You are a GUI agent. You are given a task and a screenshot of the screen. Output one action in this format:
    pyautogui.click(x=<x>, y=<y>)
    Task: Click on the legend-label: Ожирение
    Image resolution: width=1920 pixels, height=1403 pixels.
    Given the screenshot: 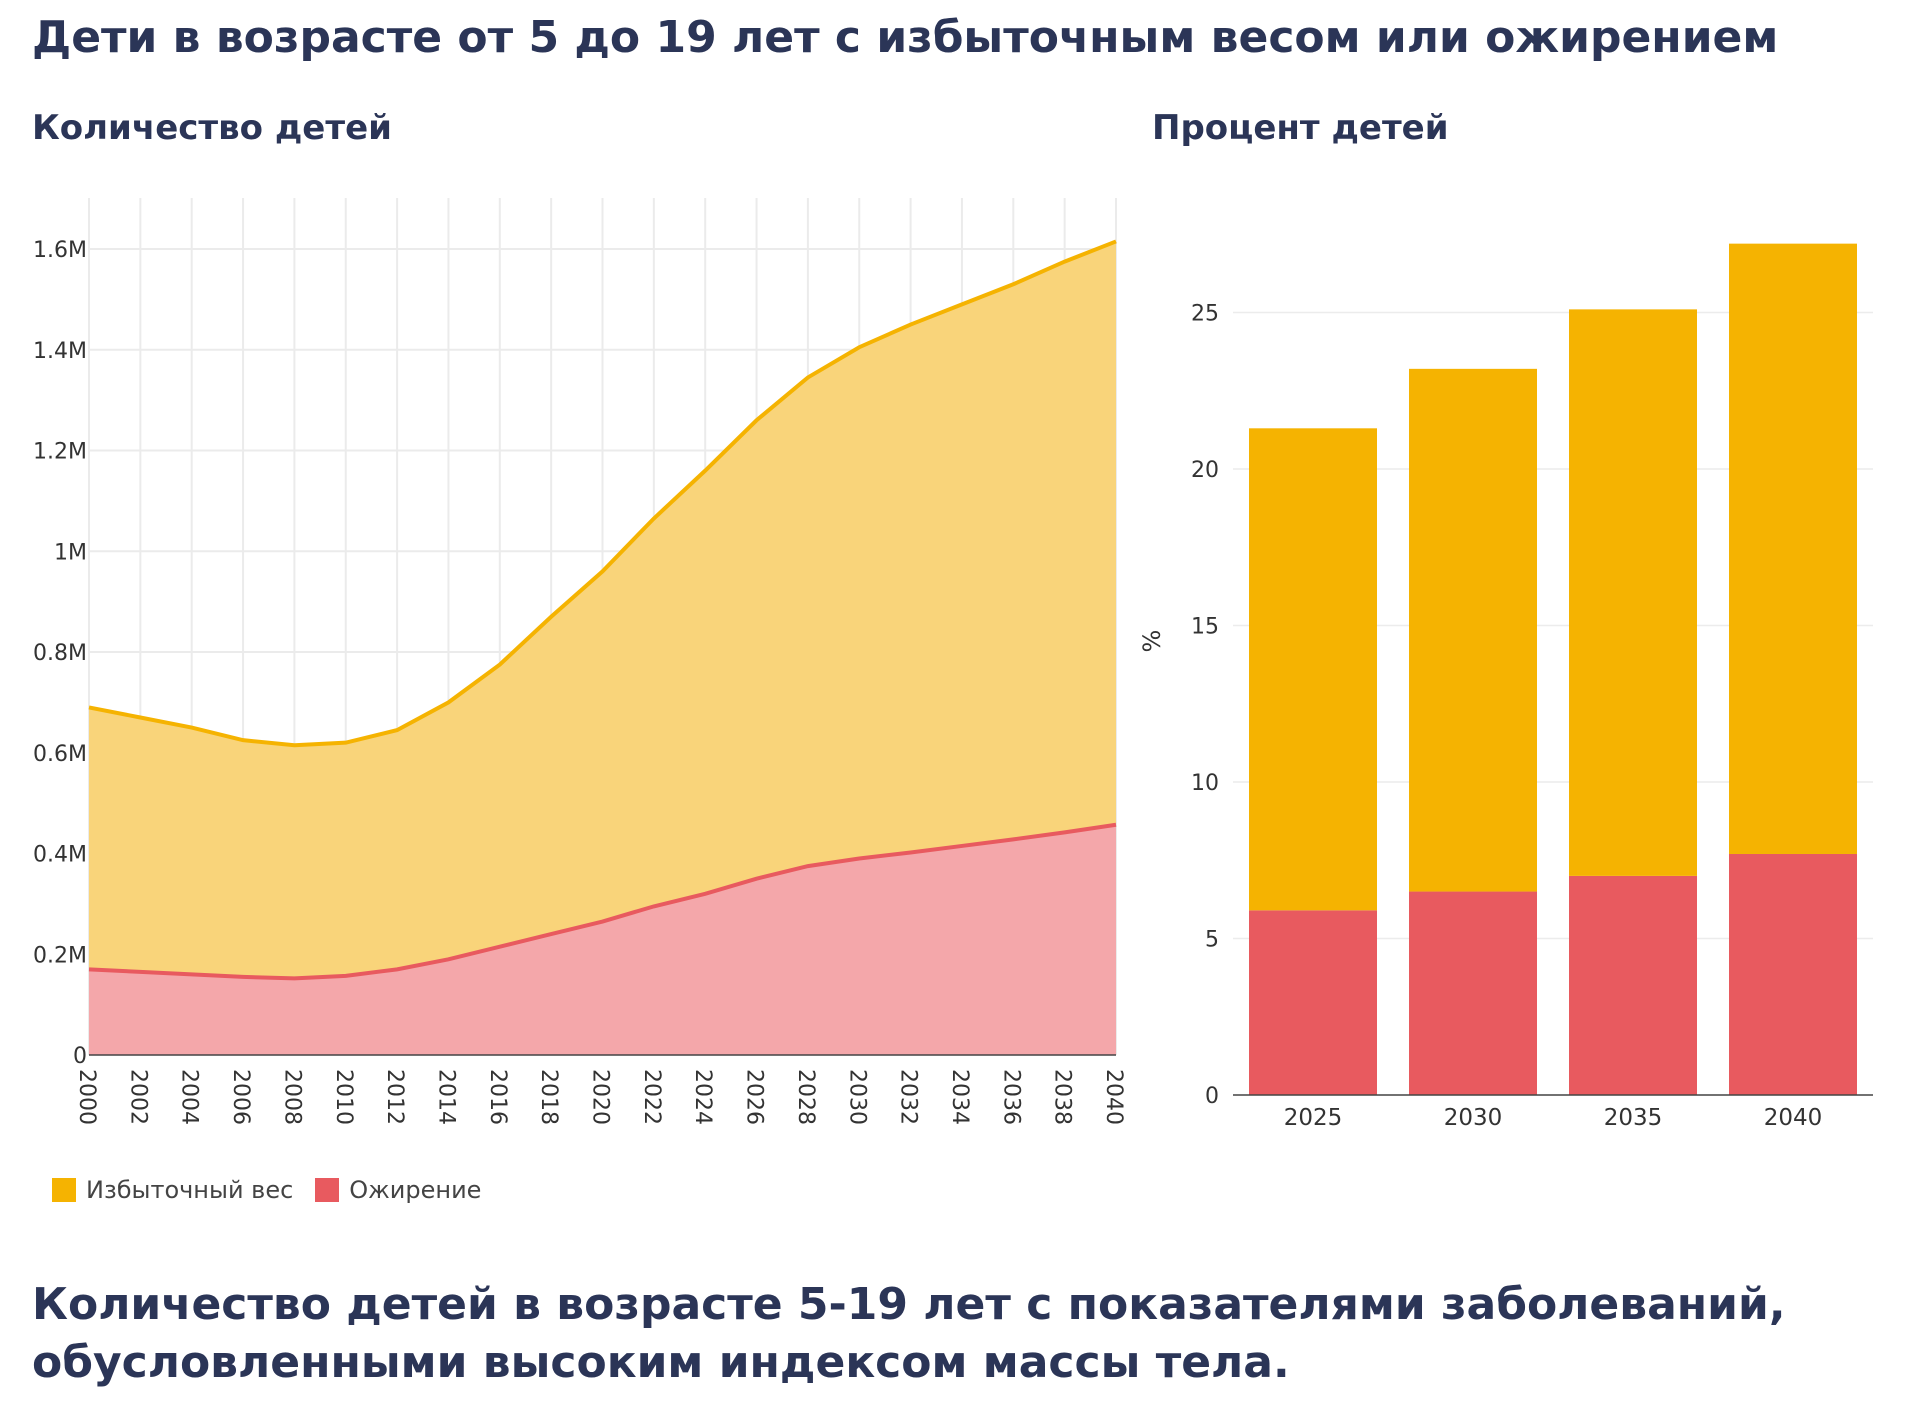 What is the action you would take?
    pyautogui.click(x=415, y=1190)
    